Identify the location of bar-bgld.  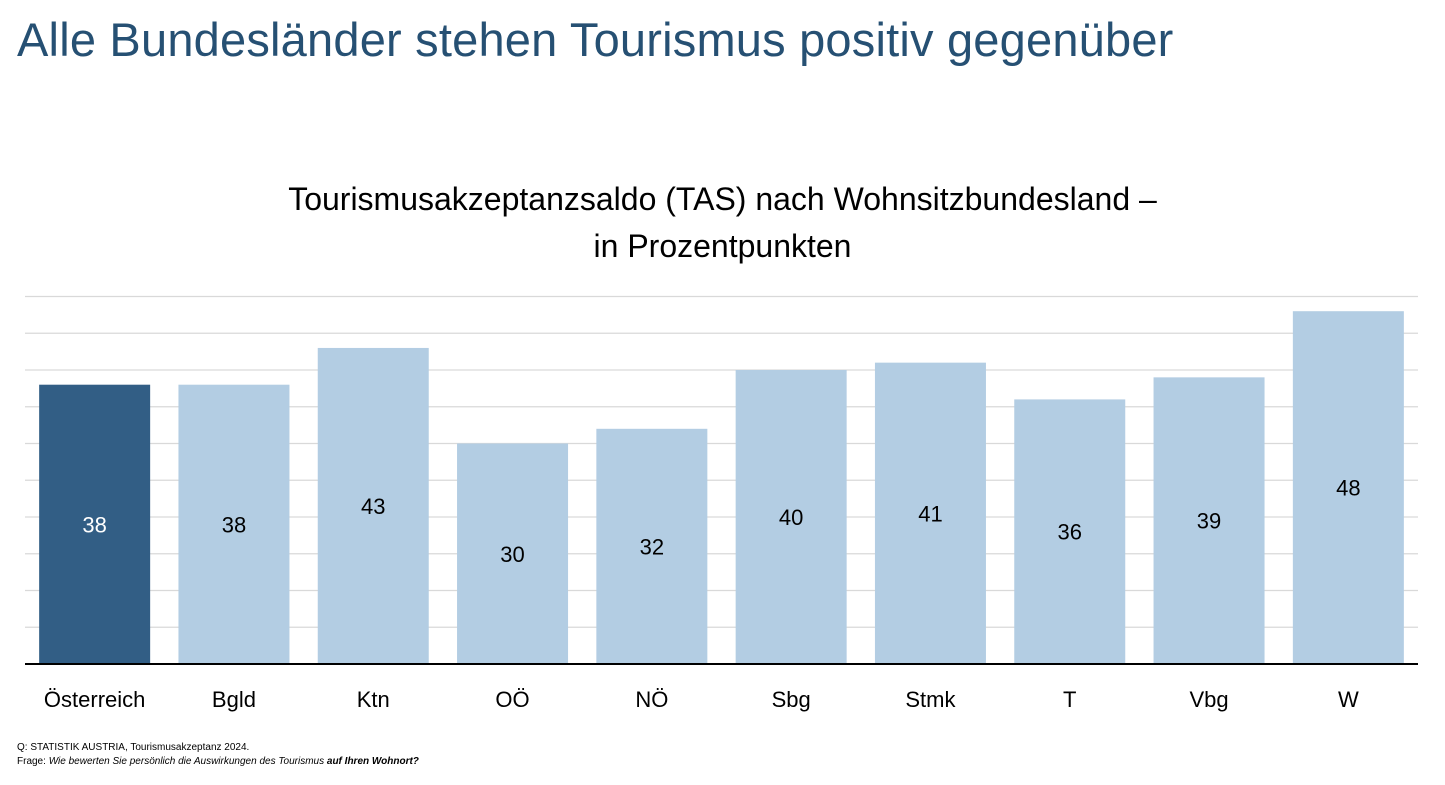
(234, 524).